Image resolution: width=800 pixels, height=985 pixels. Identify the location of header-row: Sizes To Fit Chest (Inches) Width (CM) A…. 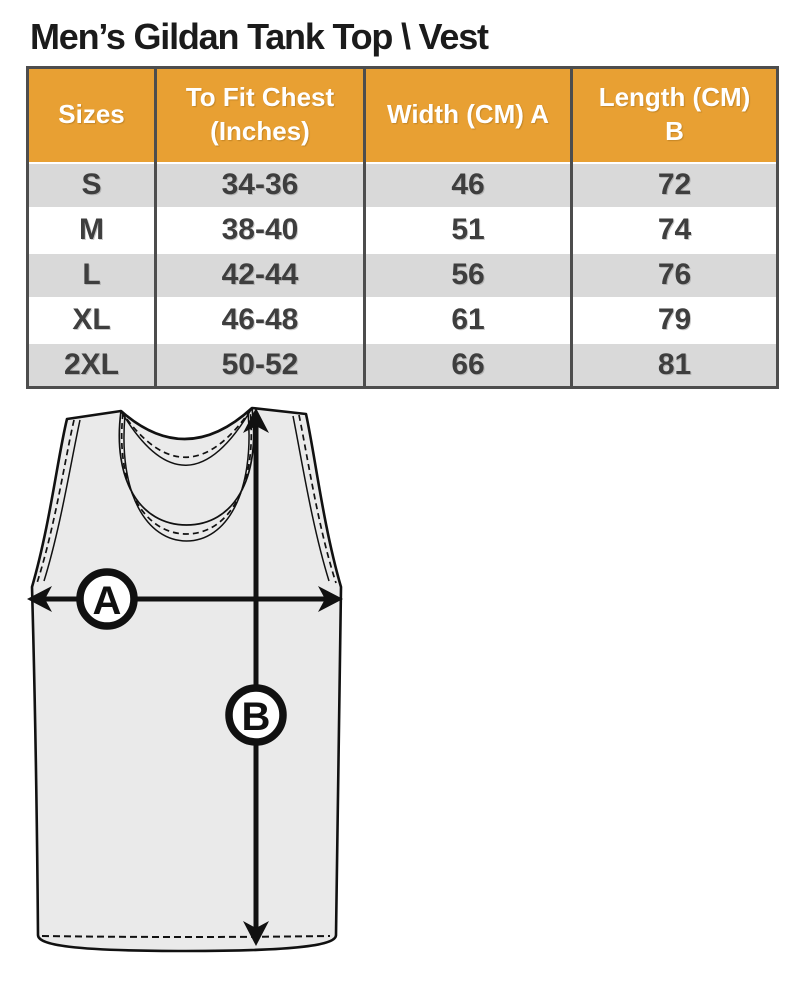
(402, 115).